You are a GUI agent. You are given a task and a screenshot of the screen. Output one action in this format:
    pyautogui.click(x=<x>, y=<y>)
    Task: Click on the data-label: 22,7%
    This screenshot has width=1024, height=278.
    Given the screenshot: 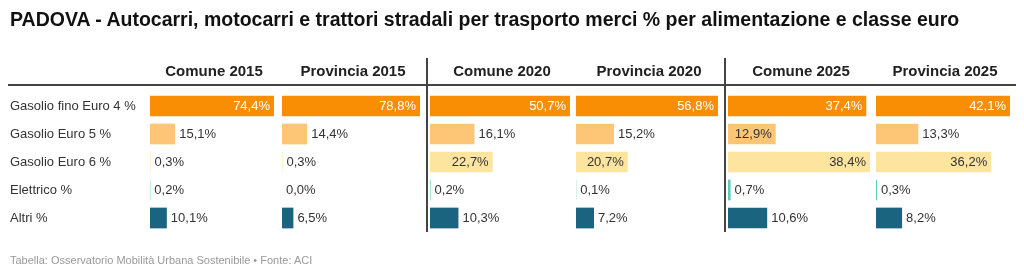 What is the action you would take?
    pyautogui.click(x=470, y=161)
    